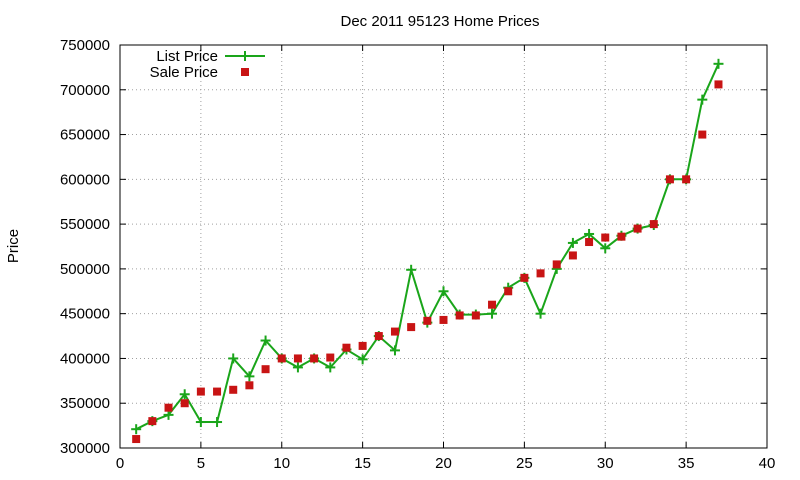 The width and height of the screenshot is (800, 480). I want to click on chart-title: Dec 2011 95123 Home Prices, so click(440, 21).